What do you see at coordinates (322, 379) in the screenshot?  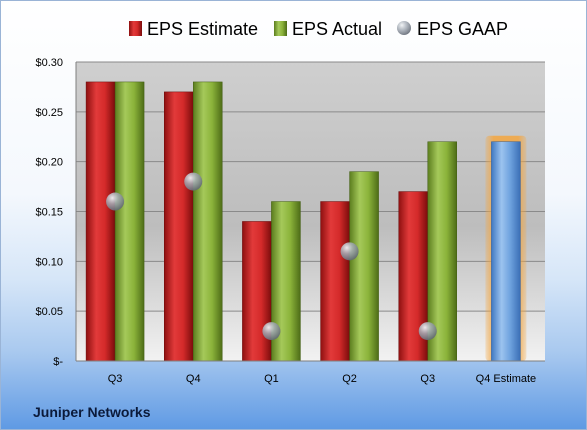 I see `x-axis-ticks: Q3 Q4 Q1 Q2 Q3 Q4 Estimate` at bounding box center [322, 379].